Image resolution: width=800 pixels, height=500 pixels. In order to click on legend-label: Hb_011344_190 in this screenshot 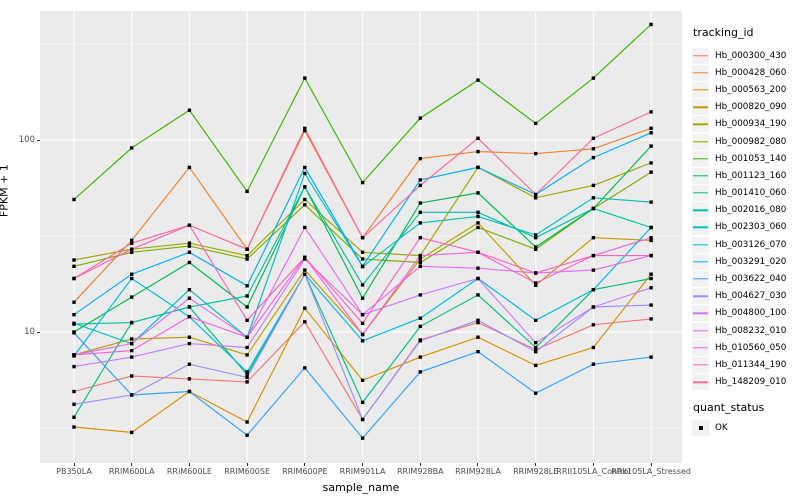, I will do `click(751, 364)`.